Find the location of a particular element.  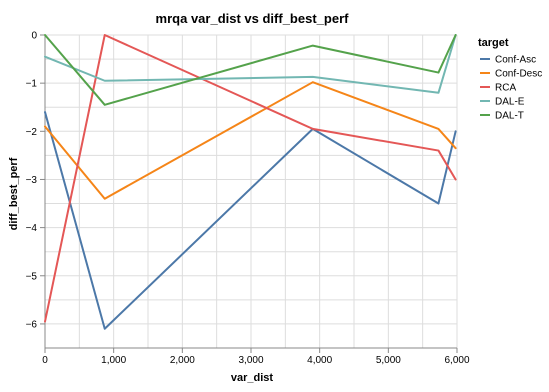

legend-title: target is located at coordinates (493, 43).